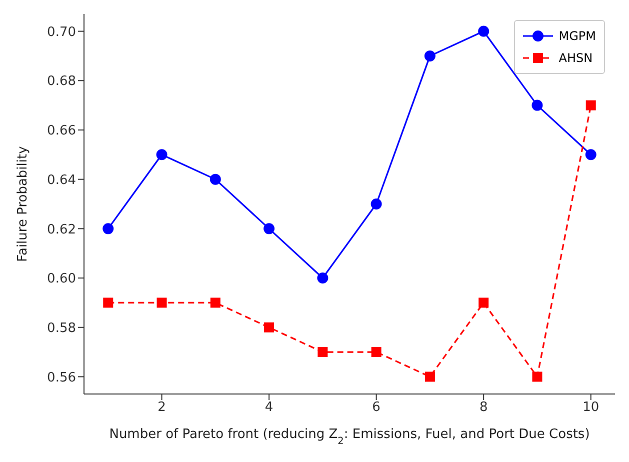  Describe the element at coordinates (483, 408) in the screenshot. I see `x-tick-label: 8` at that location.